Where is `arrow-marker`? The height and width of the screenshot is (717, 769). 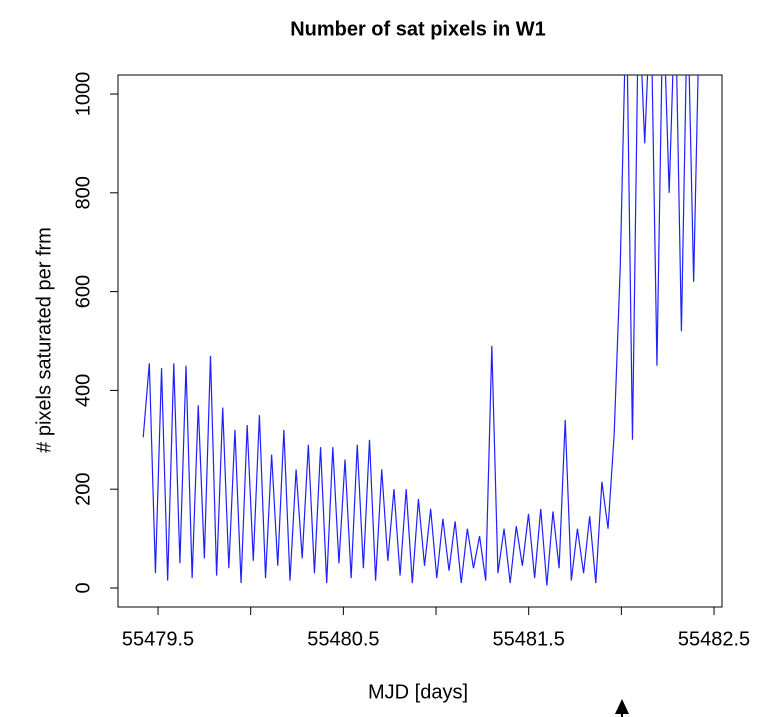
arrow-marker is located at coordinates (622, 708).